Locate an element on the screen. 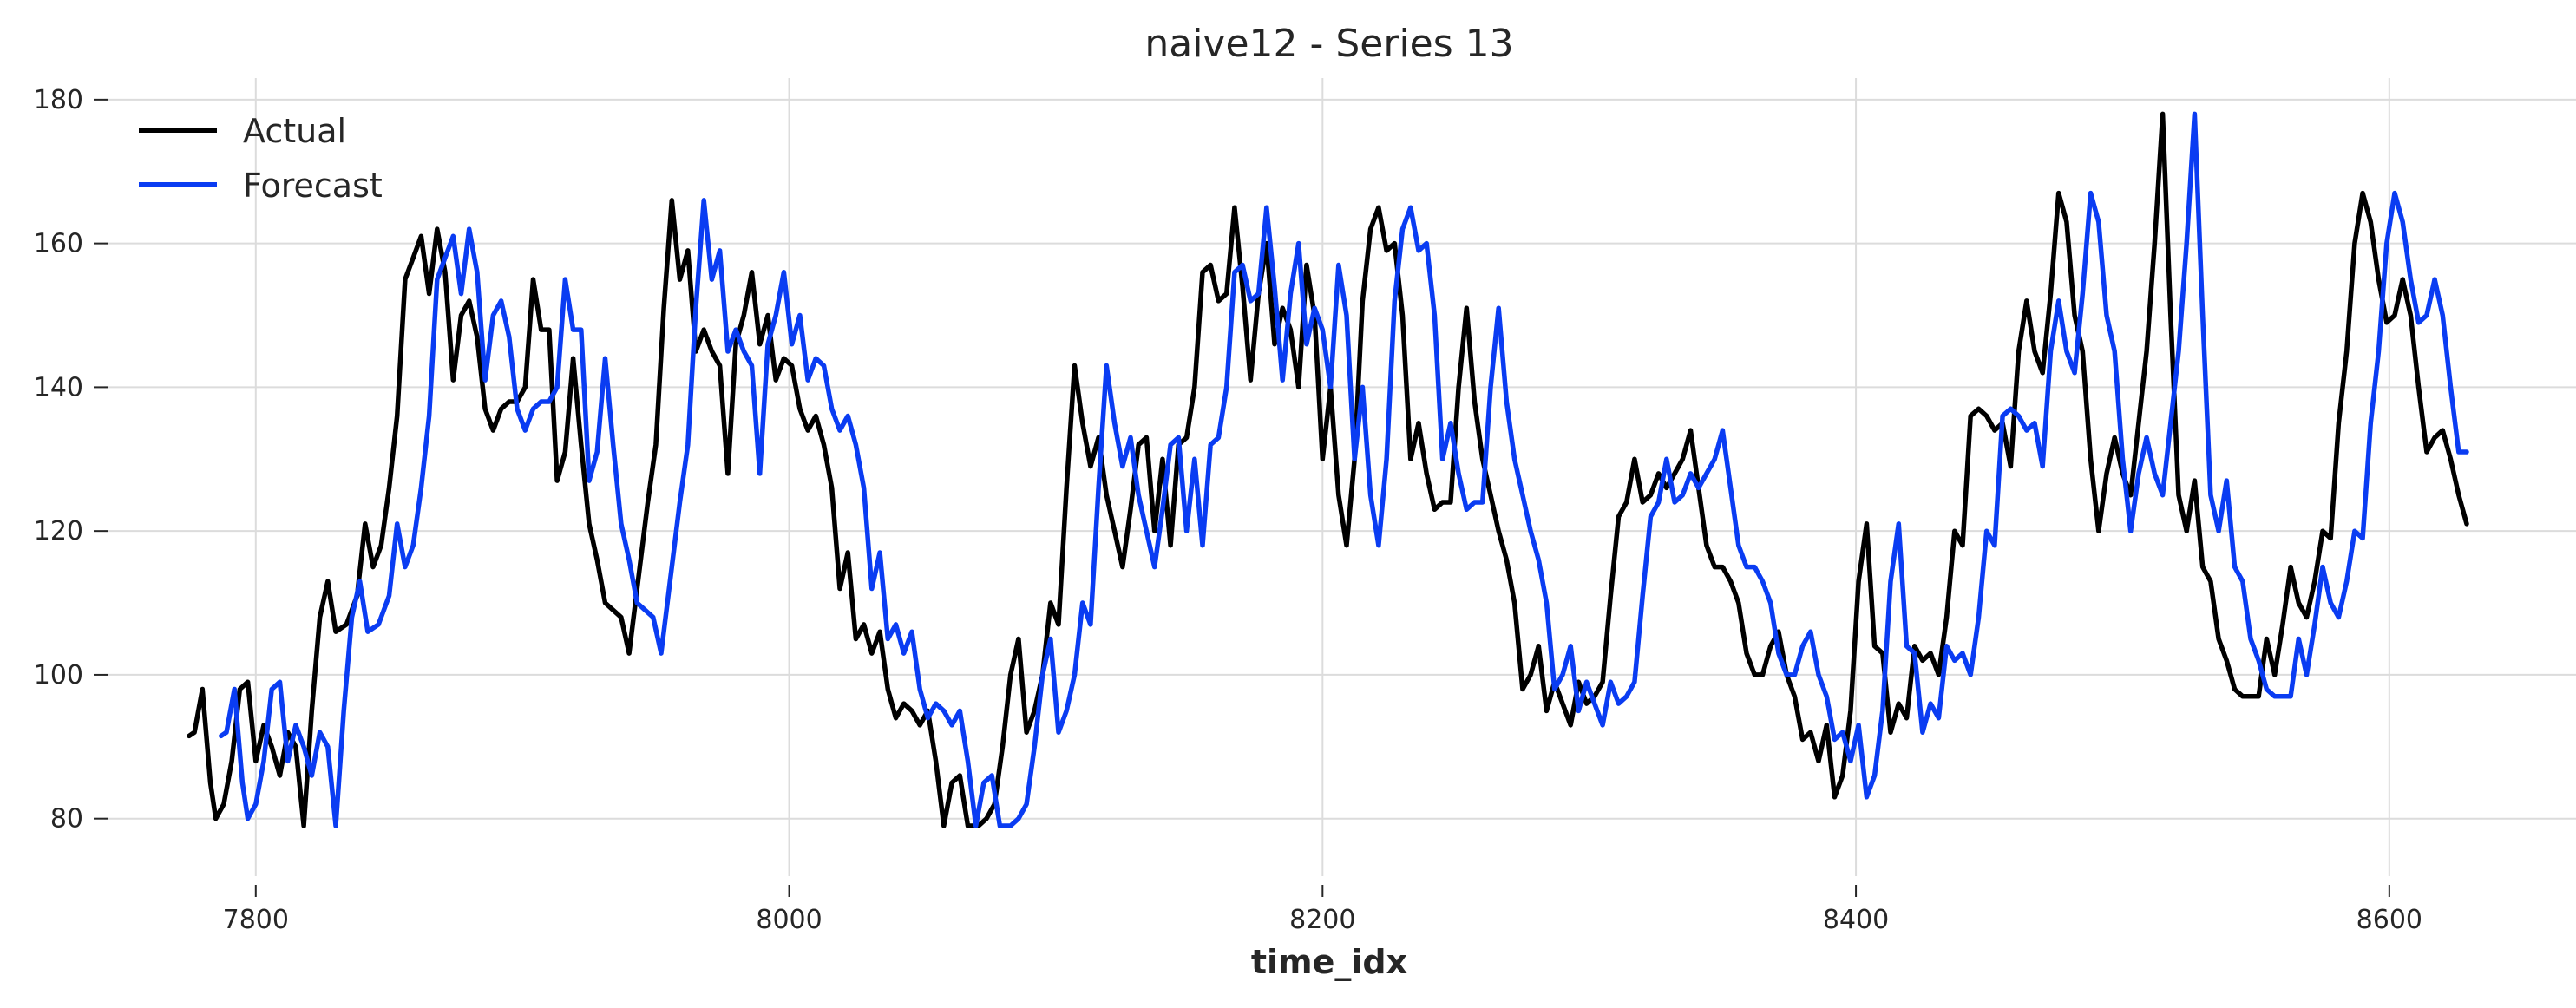 This screenshot has width=2576, height=1008. legend: Actual Forecast is located at coordinates (261, 158).